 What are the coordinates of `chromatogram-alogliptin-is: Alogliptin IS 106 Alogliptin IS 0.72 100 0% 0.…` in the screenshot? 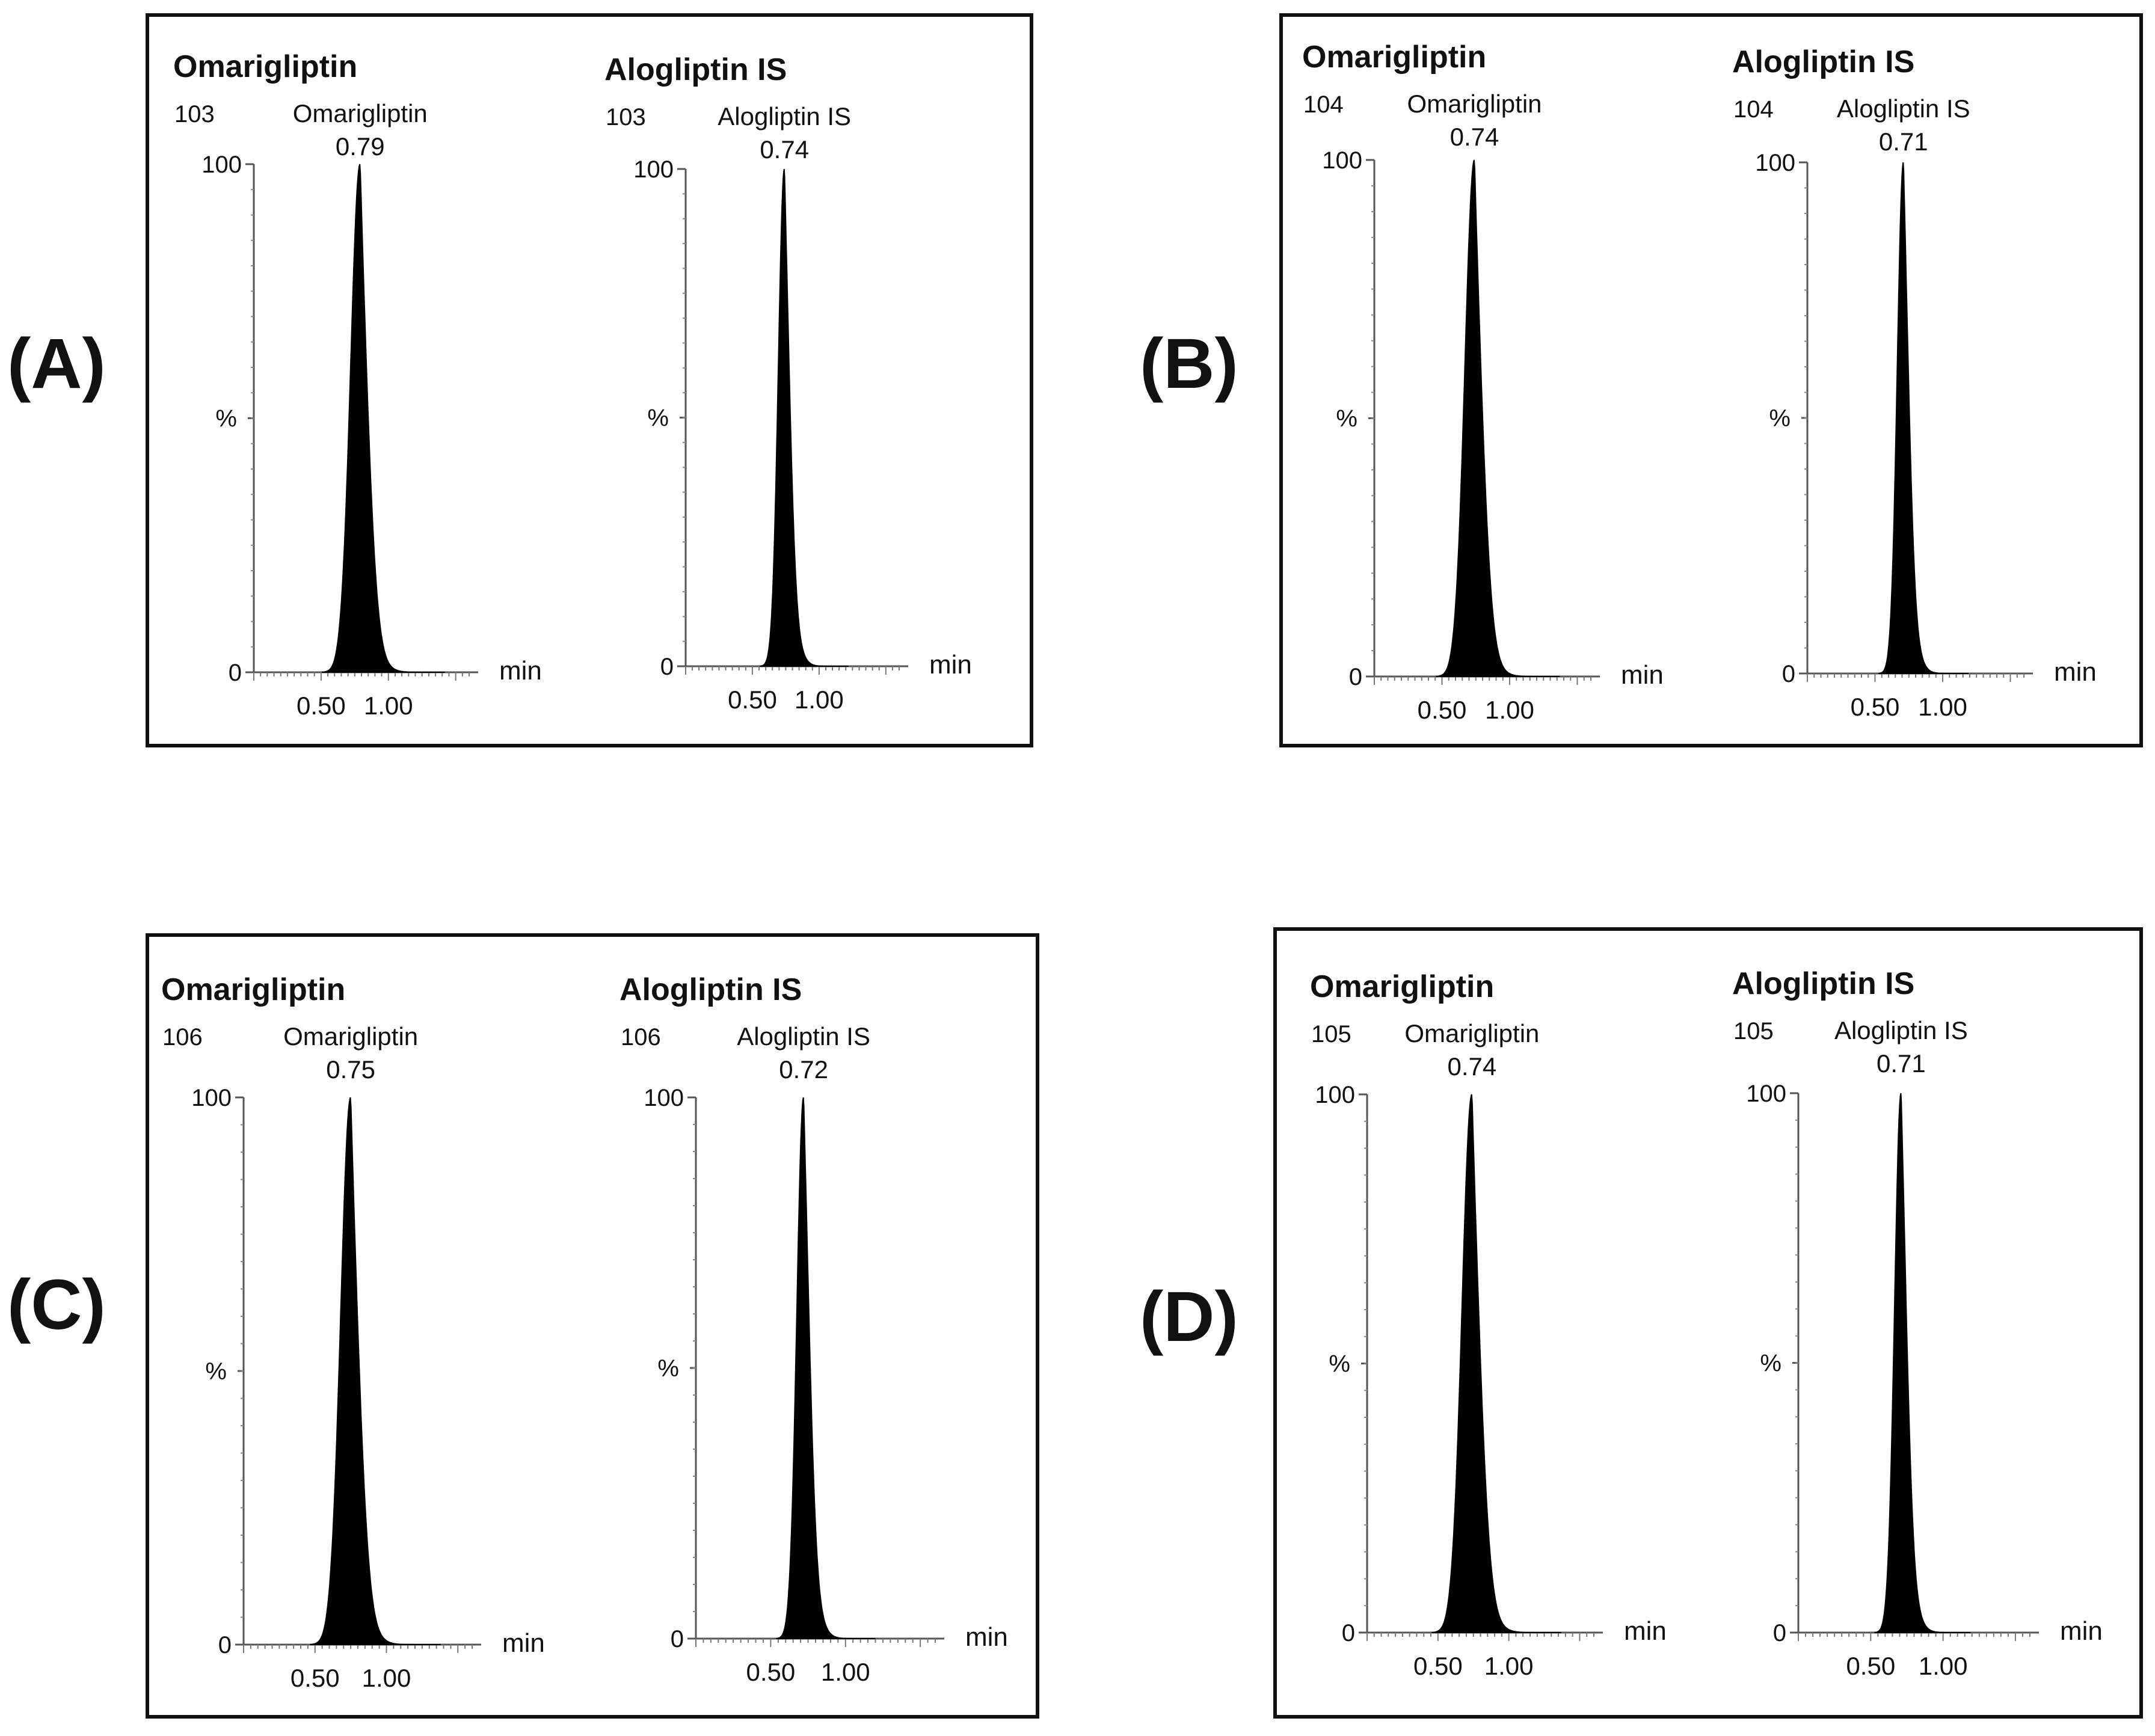 It's located at (813, 1329).